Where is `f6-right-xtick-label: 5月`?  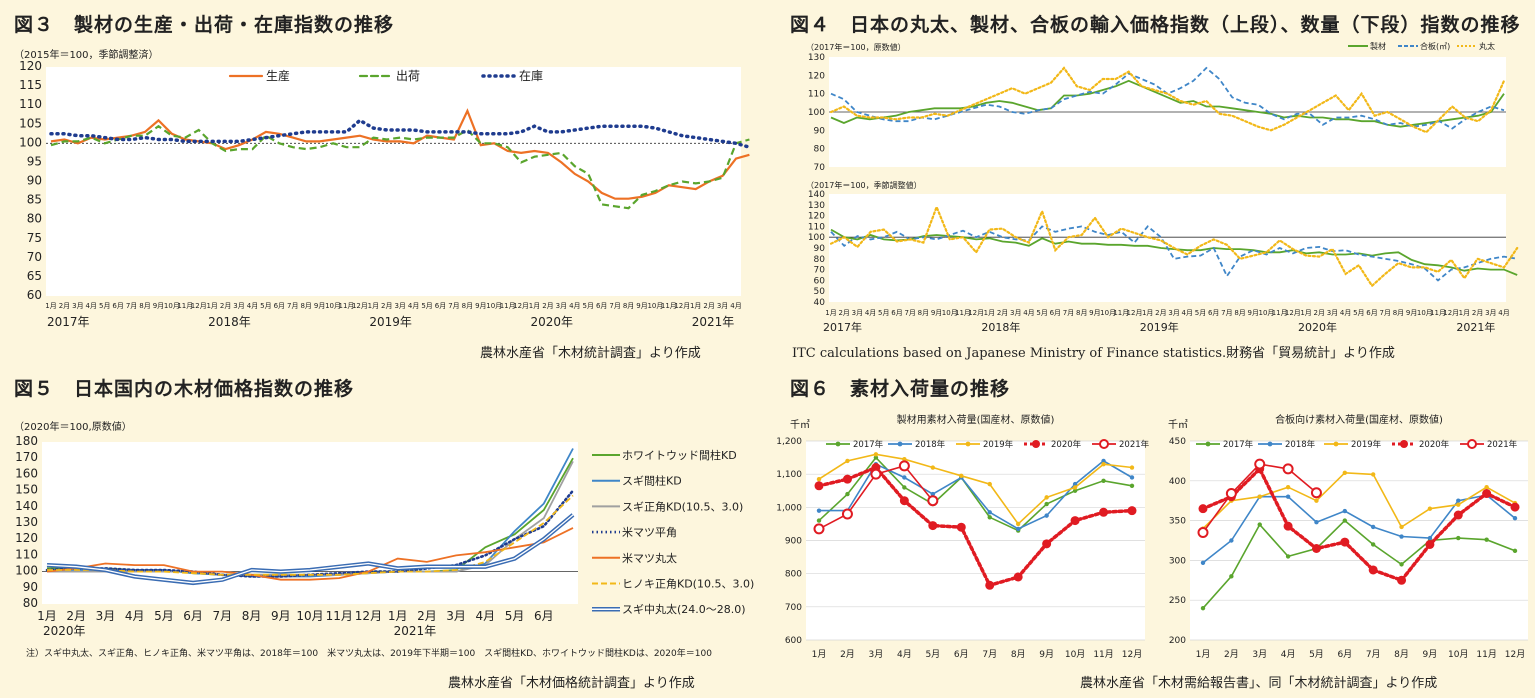
f6-right-xtick-label: 5月 is located at coordinates (1316, 654).